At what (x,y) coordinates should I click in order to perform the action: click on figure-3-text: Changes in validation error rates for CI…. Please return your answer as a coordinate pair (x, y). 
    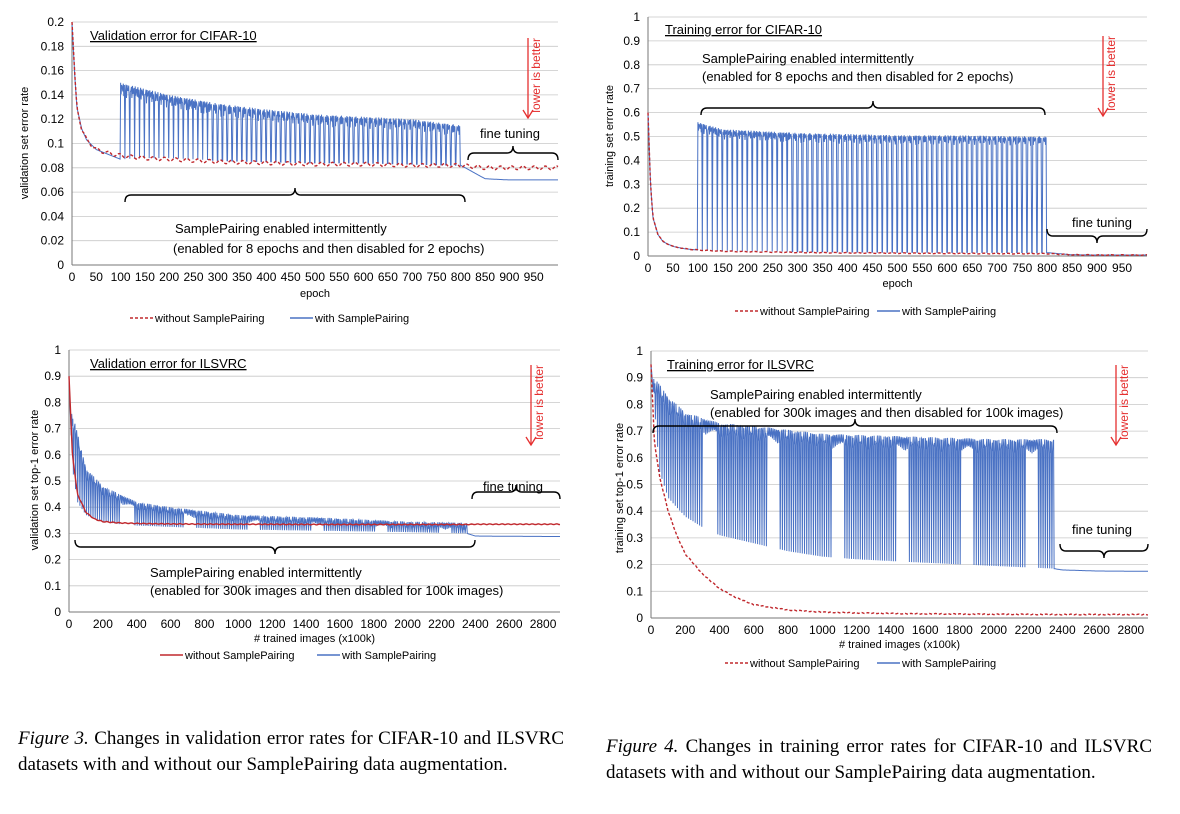
    Looking at the image, I should click on (291, 751).